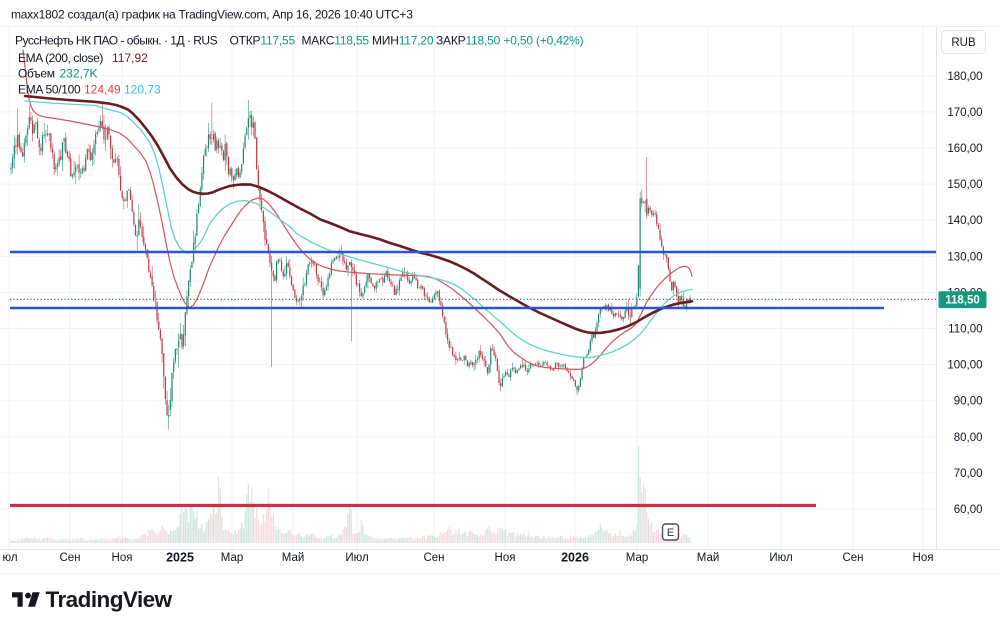 This screenshot has height=629, width=1000. Describe the element at coordinates (36, 74) in the screenshot. I see `svg-text: Объем` at that location.